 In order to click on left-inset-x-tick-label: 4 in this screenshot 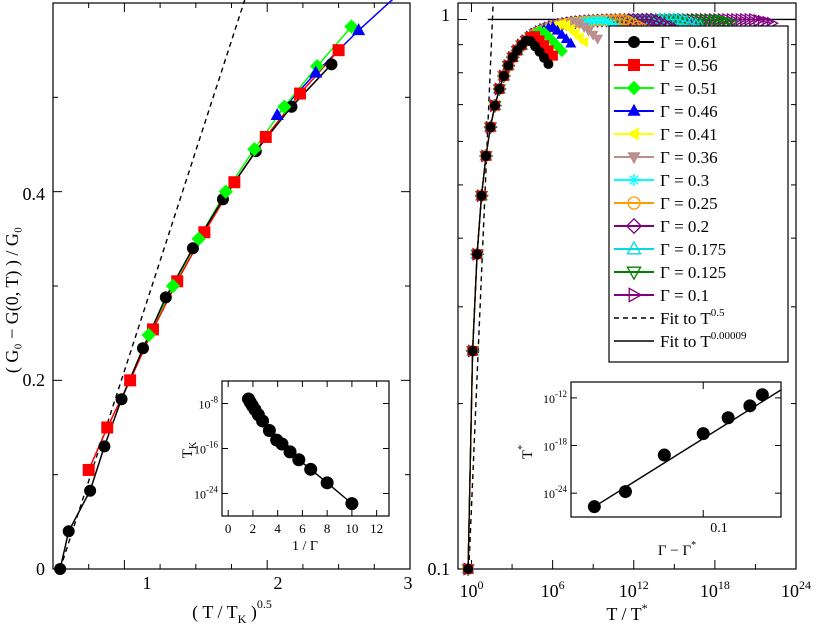, I will do `click(277, 528)`.